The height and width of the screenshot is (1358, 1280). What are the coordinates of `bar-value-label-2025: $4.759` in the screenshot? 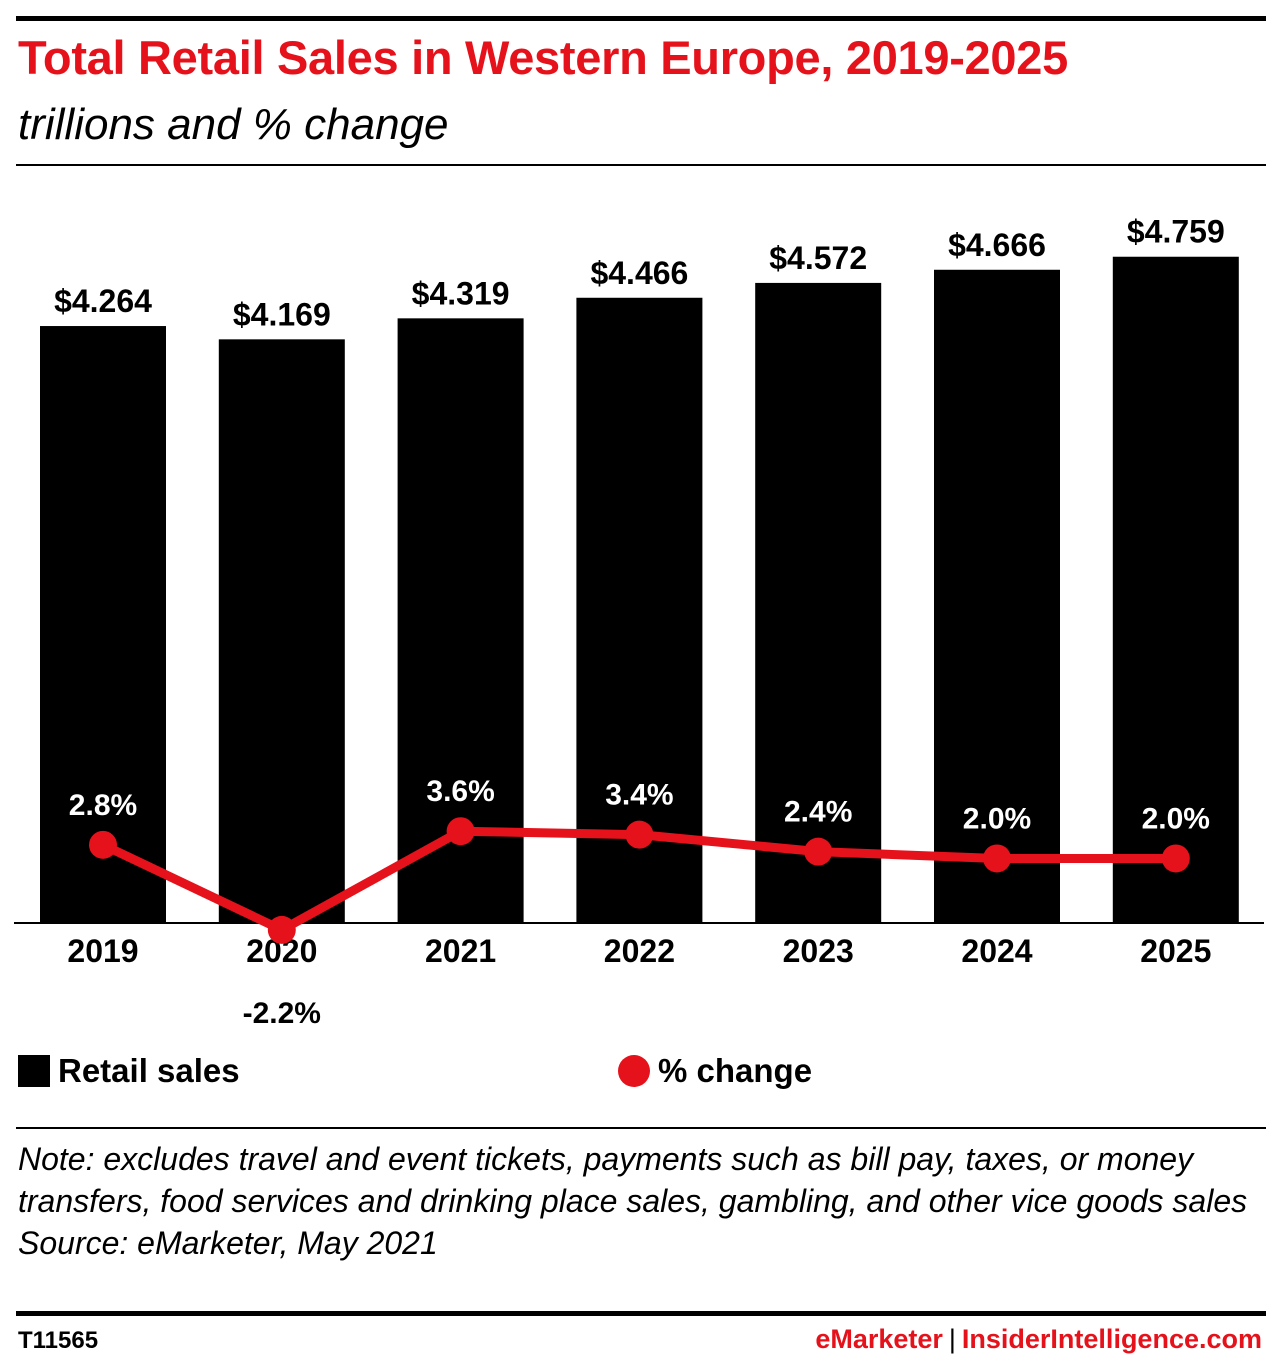 It's located at (1176, 232).